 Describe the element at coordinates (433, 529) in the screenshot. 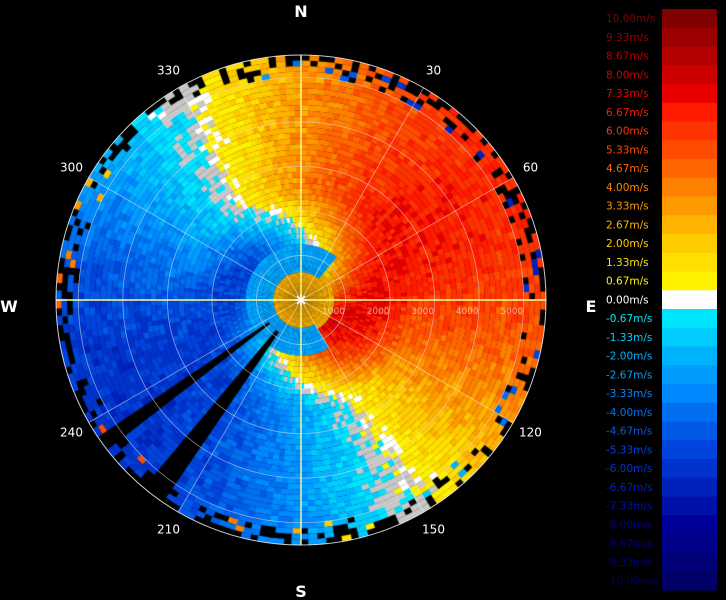

I see `azimuth-label-150: 150` at that location.